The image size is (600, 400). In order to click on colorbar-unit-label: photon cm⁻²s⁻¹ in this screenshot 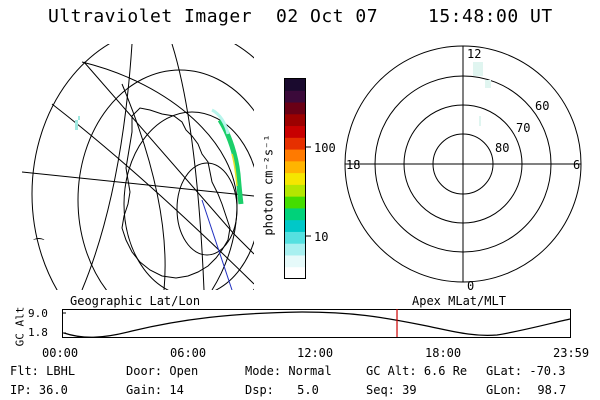, I will do `click(268, 185)`.